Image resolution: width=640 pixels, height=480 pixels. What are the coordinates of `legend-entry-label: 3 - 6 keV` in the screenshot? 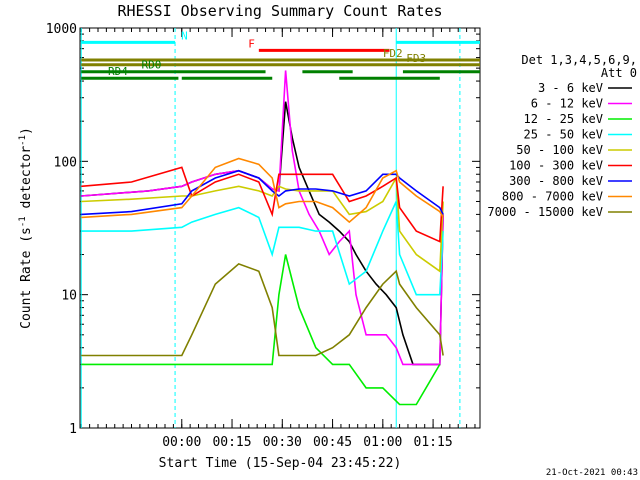 It's located at (570, 88).